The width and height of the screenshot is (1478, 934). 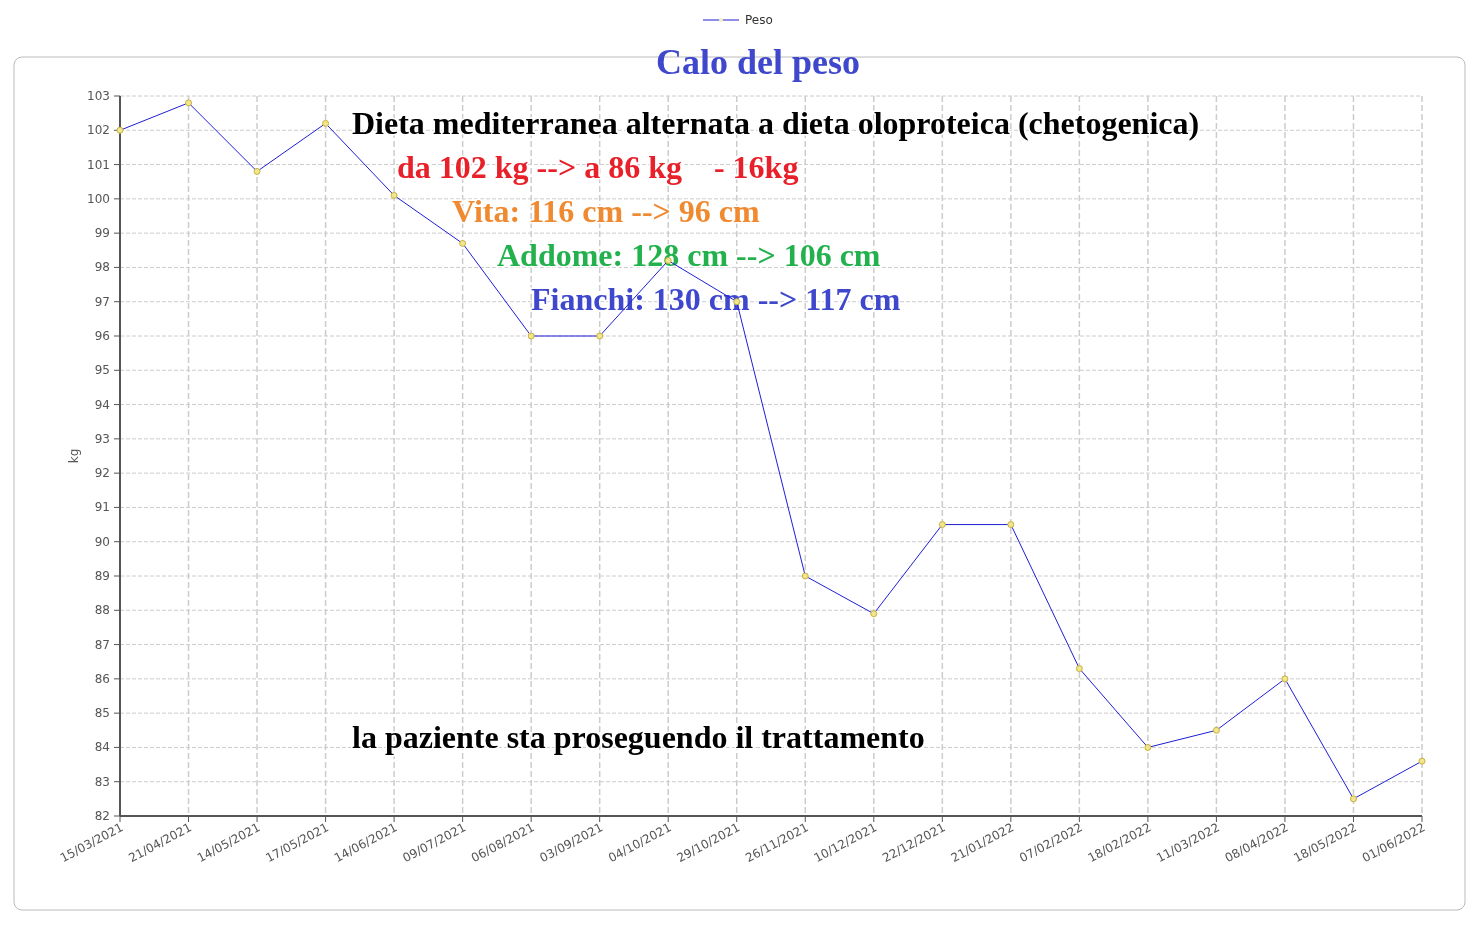 What do you see at coordinates (102, 816) in the screenshot?
I see `y-tick-label: 82` at bounding box center [102, 816].